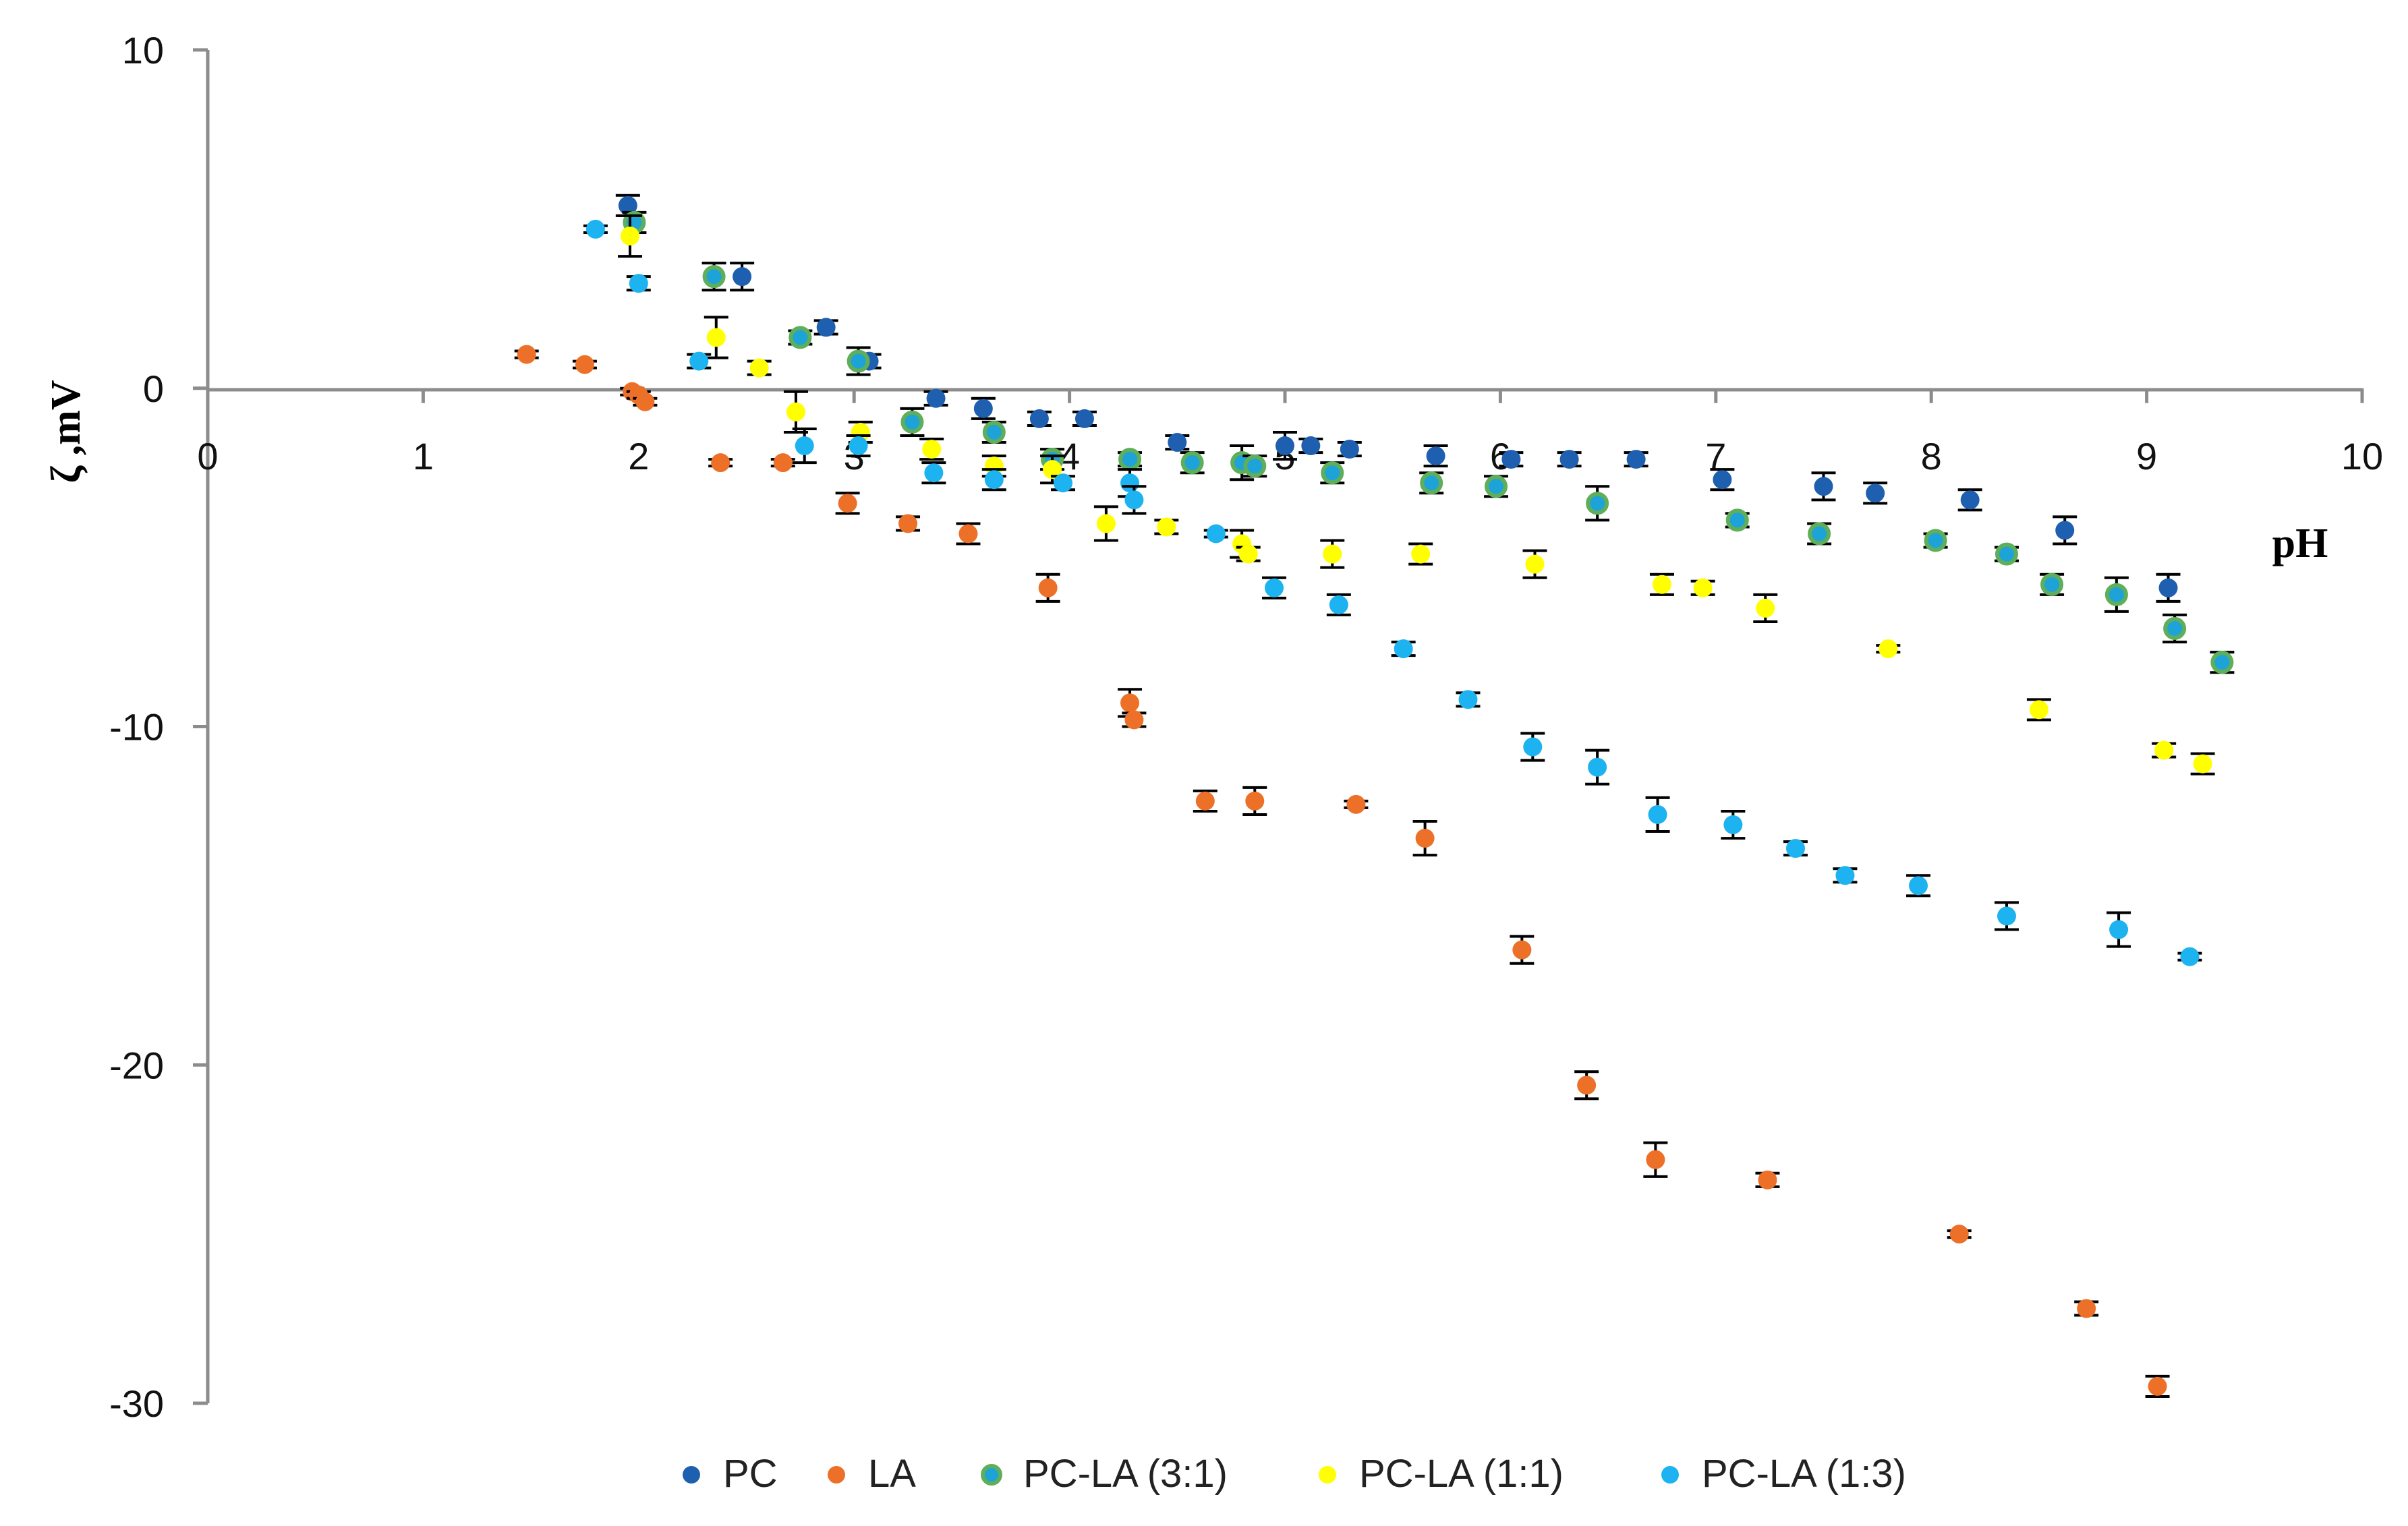  I want to click on y-tick-label: 10, so click(143, 50).